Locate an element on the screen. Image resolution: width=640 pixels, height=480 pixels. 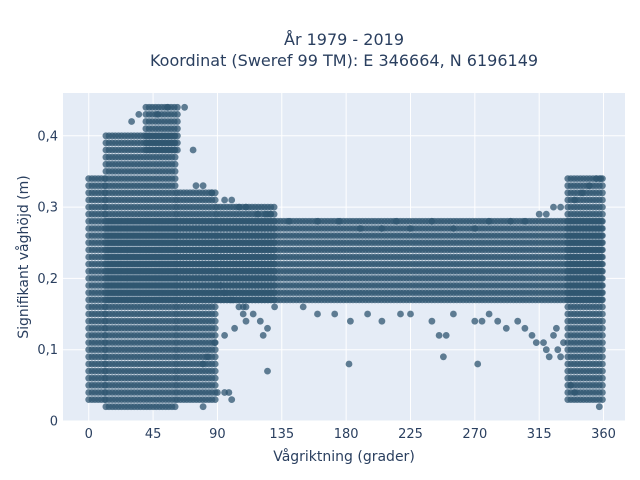
y-tick-label: 0,3 is located at coordinates (47, 208).